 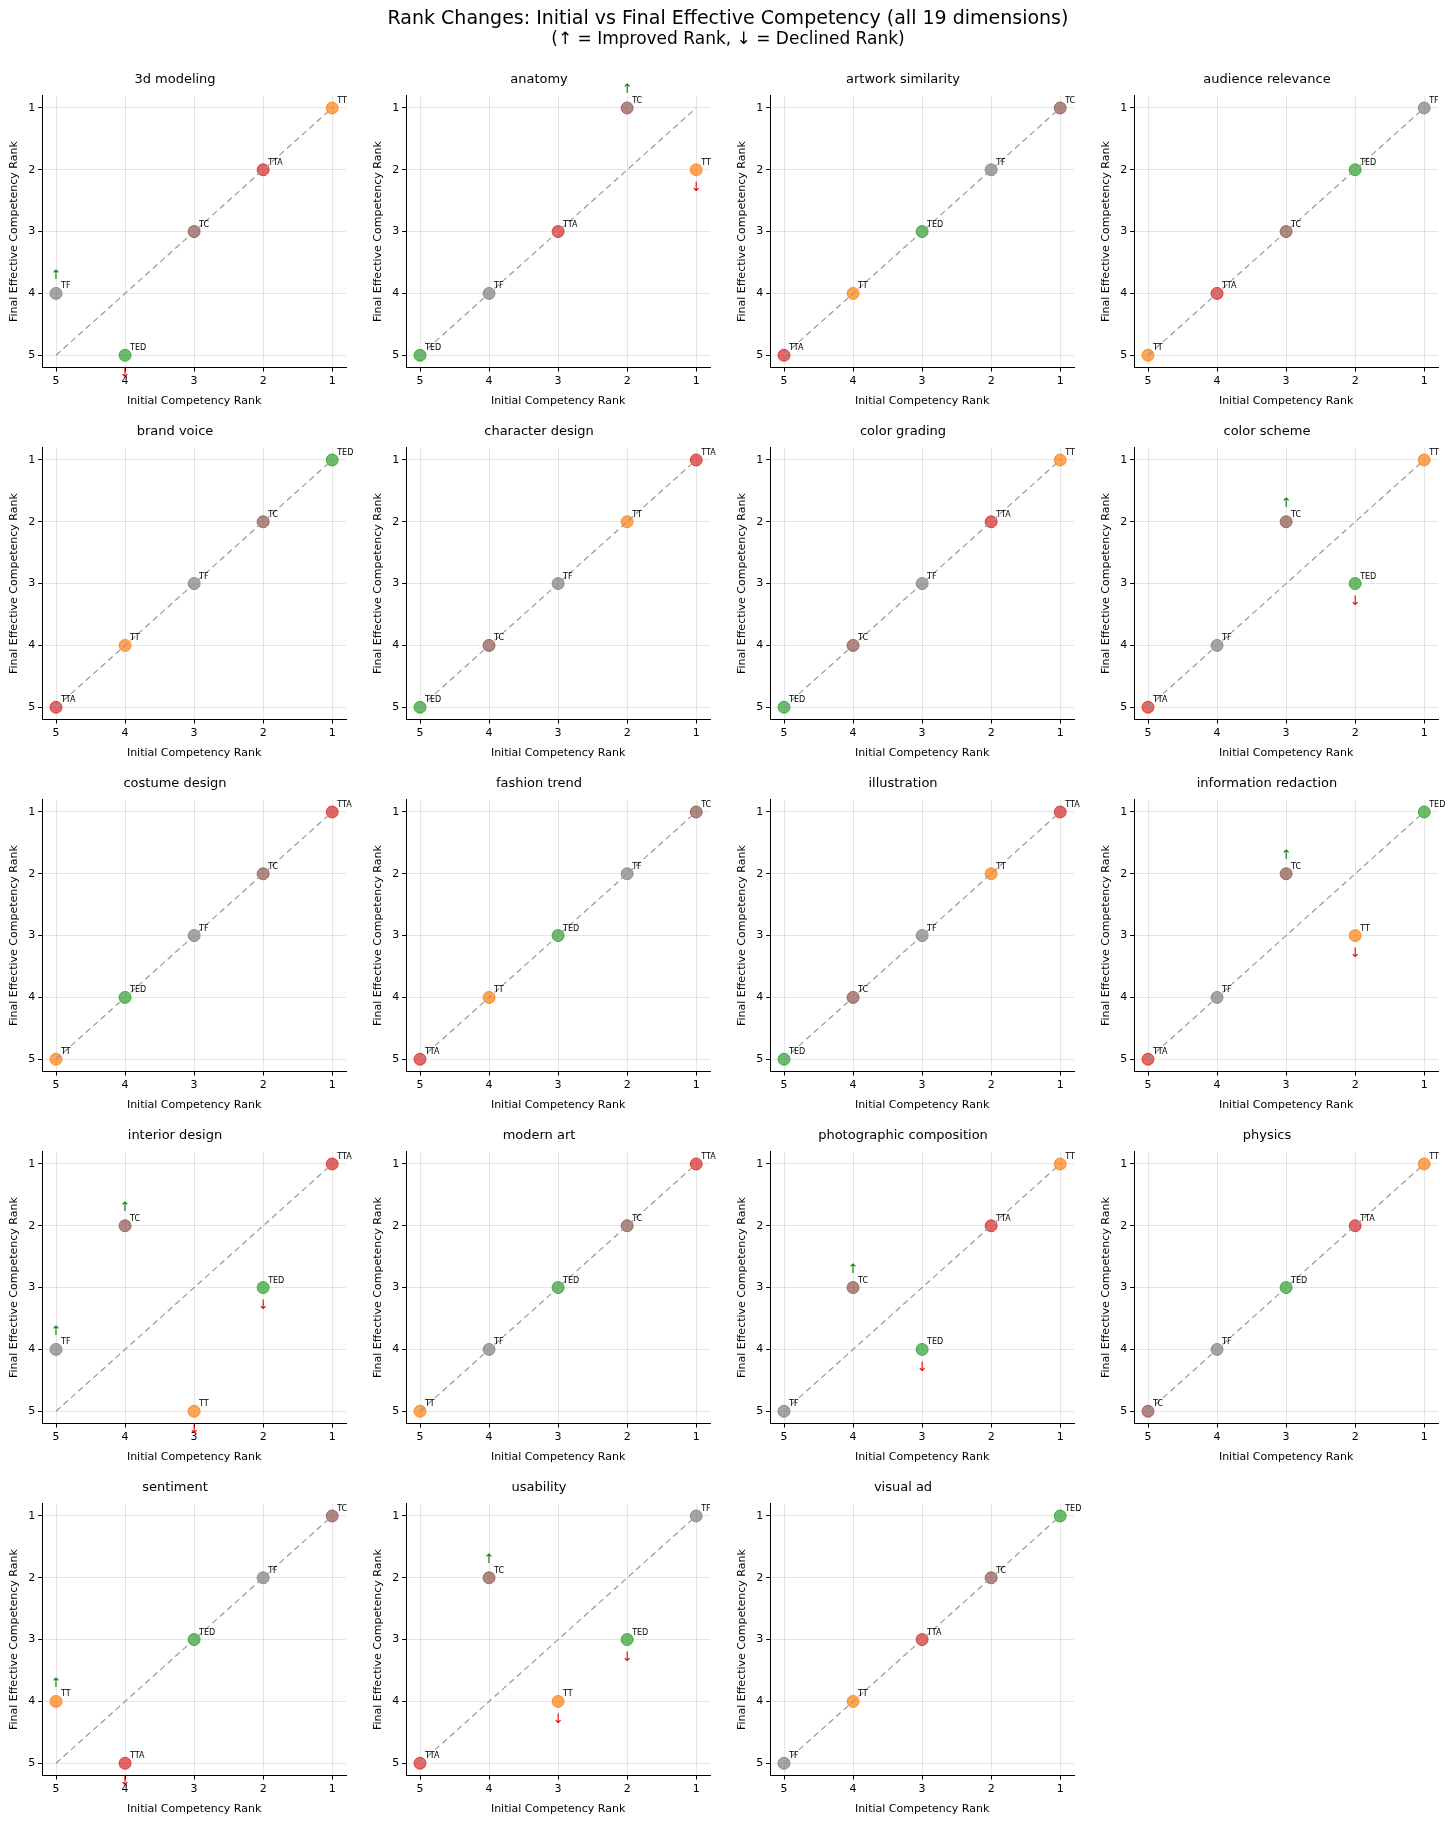 What do you see at coordinates (903, 79) in the screenshot?
I see `chart-title: artwork similarity` at bounding box center [903, 79].